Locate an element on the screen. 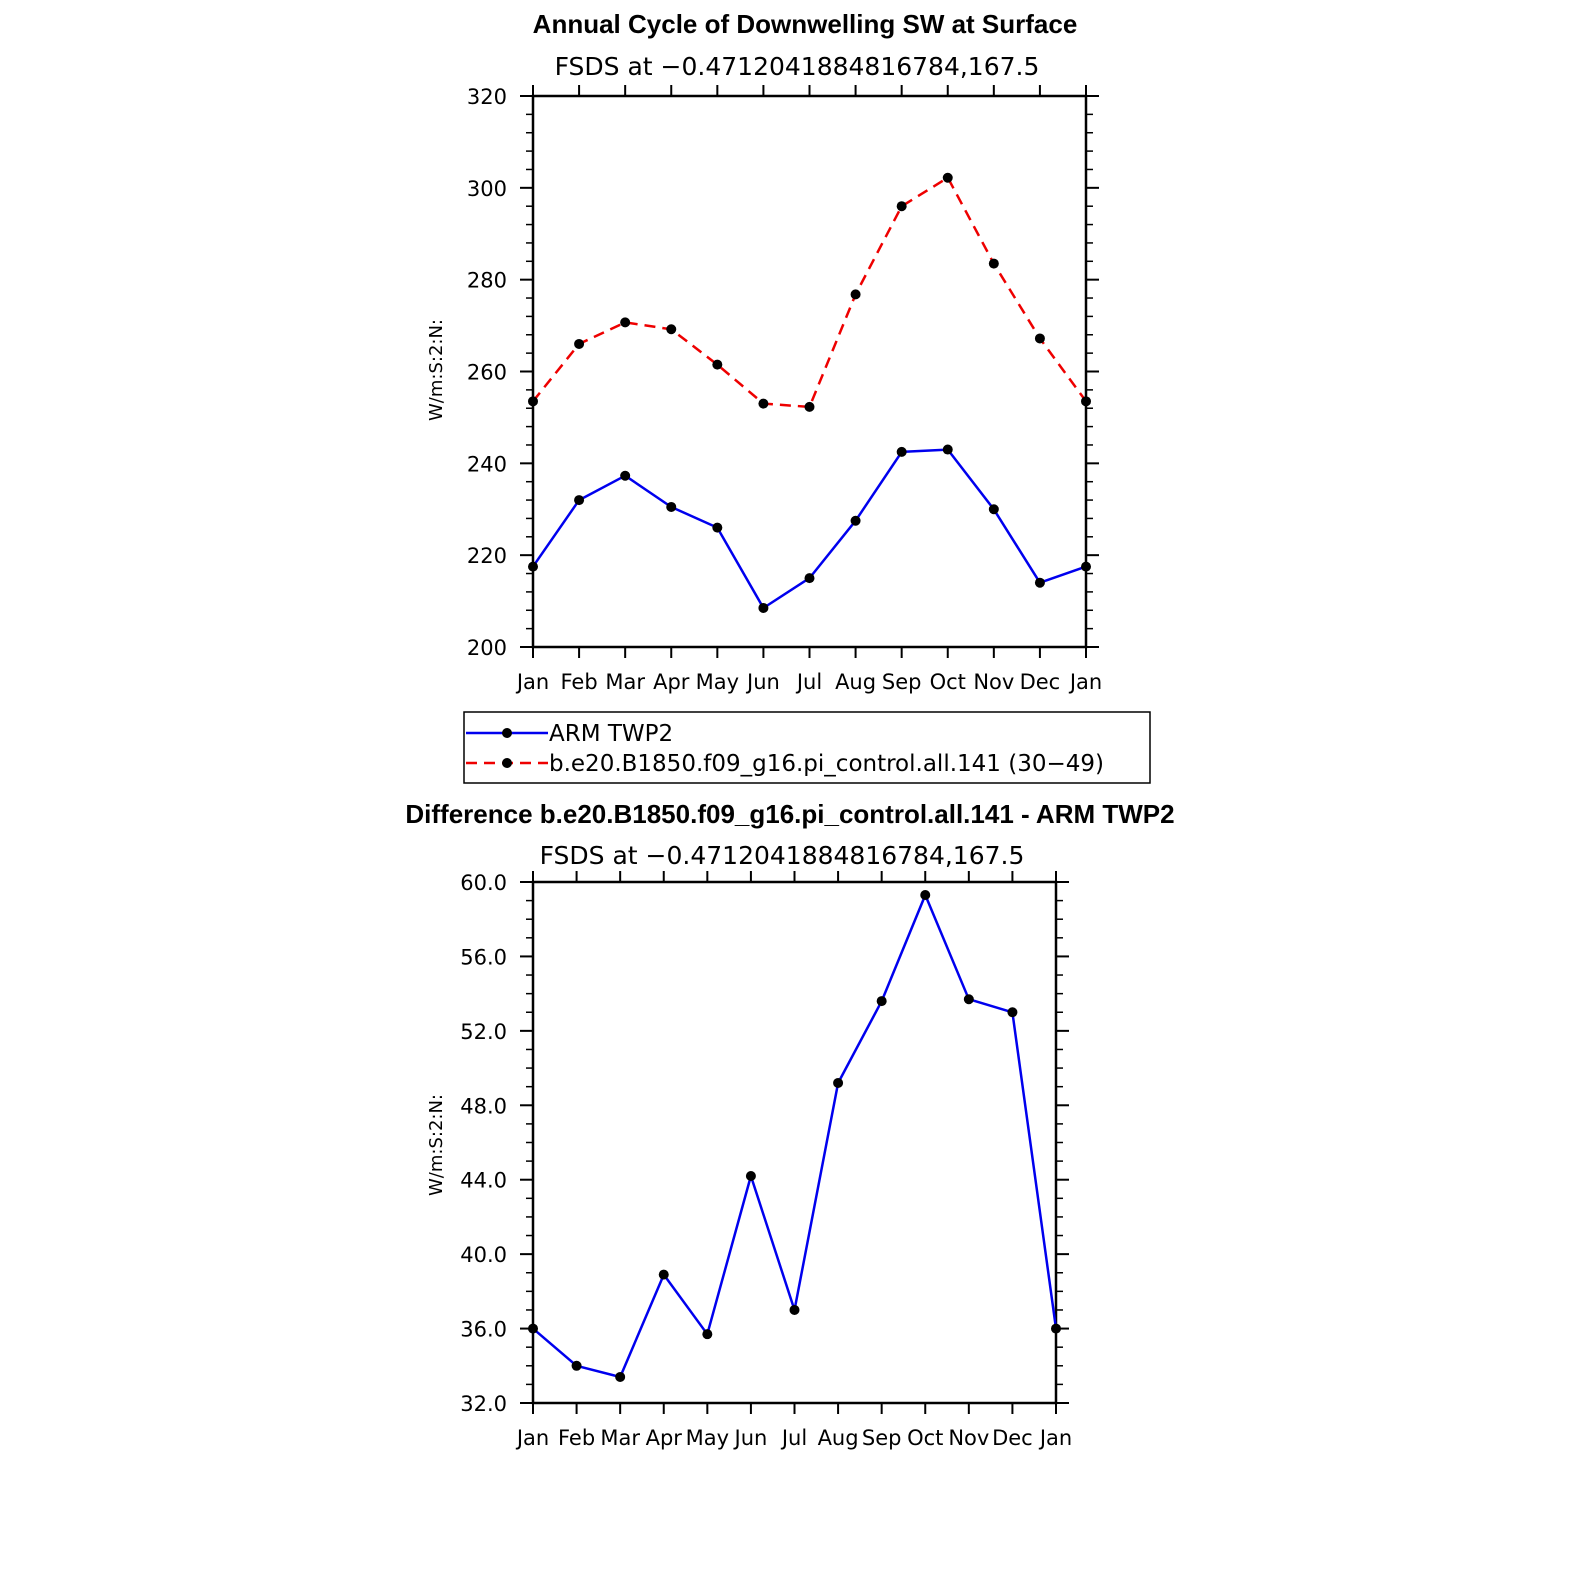 The width and height of the screenshot is (1574, 1574). legend-item-arm-twp2: ARM TWP2 is located at coordinates (569, 734).